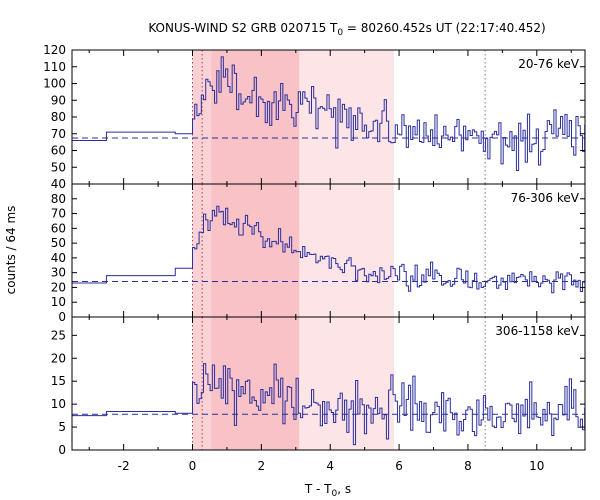 This screenshot has height=500, width=600. What do you see at coordinates (262, 466) in the screenshot?
I see `x-tick-label: 2` at bounding box center [262, 466].